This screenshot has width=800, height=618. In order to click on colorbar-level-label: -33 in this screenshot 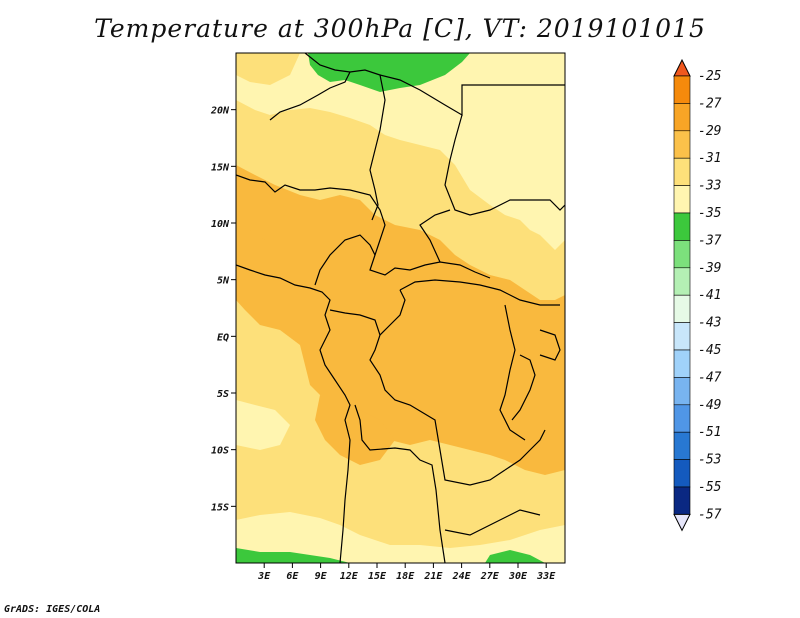, I will do `click(709, 186)`.